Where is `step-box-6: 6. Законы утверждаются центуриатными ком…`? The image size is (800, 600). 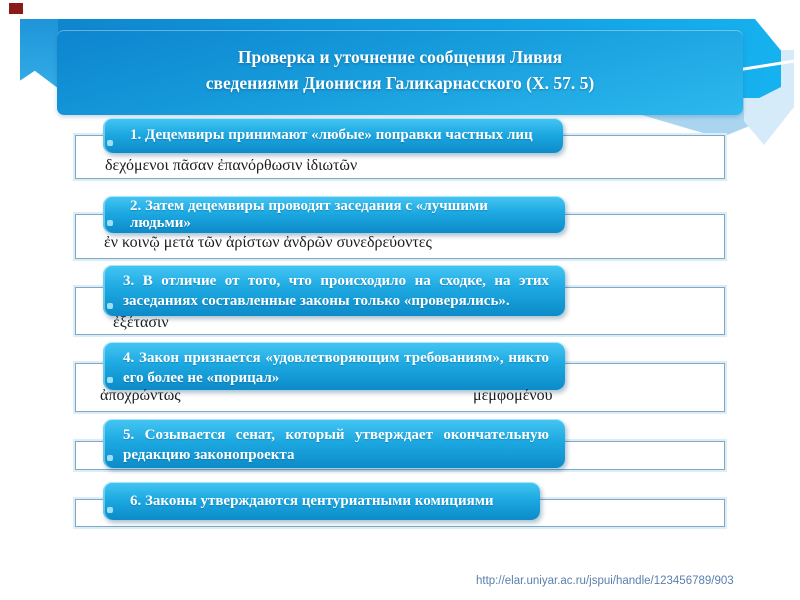 step-box-6: 6. Законы утверждаются центуриатными ком… is located at coordinates (321, 501).